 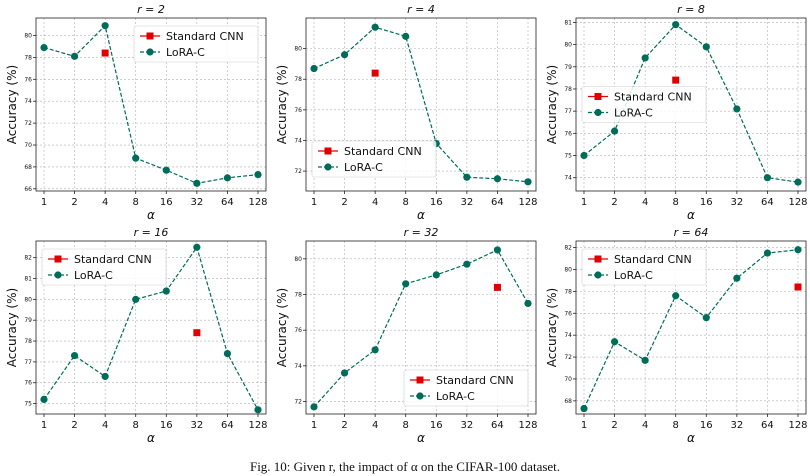 I want to click on y-tick-label: 68, so click(x=28, y=167).